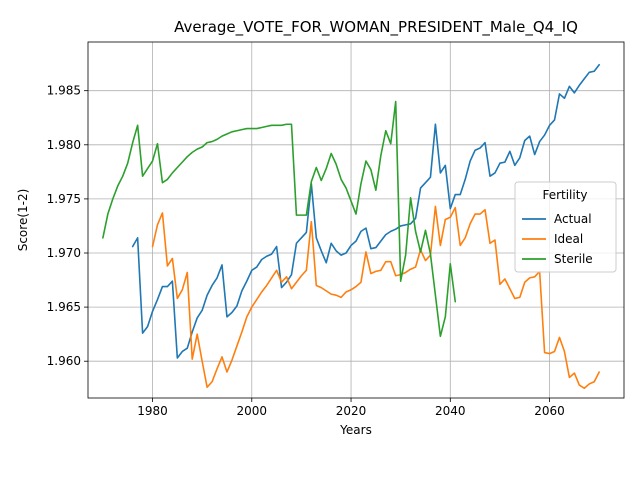 Image resolution: width=640 pixels, height=480 pixels. What do you see at coordinates (64, 199) in the screenshot?
I see `y-tick-label: 1.975` at bounding box center [64, 199].